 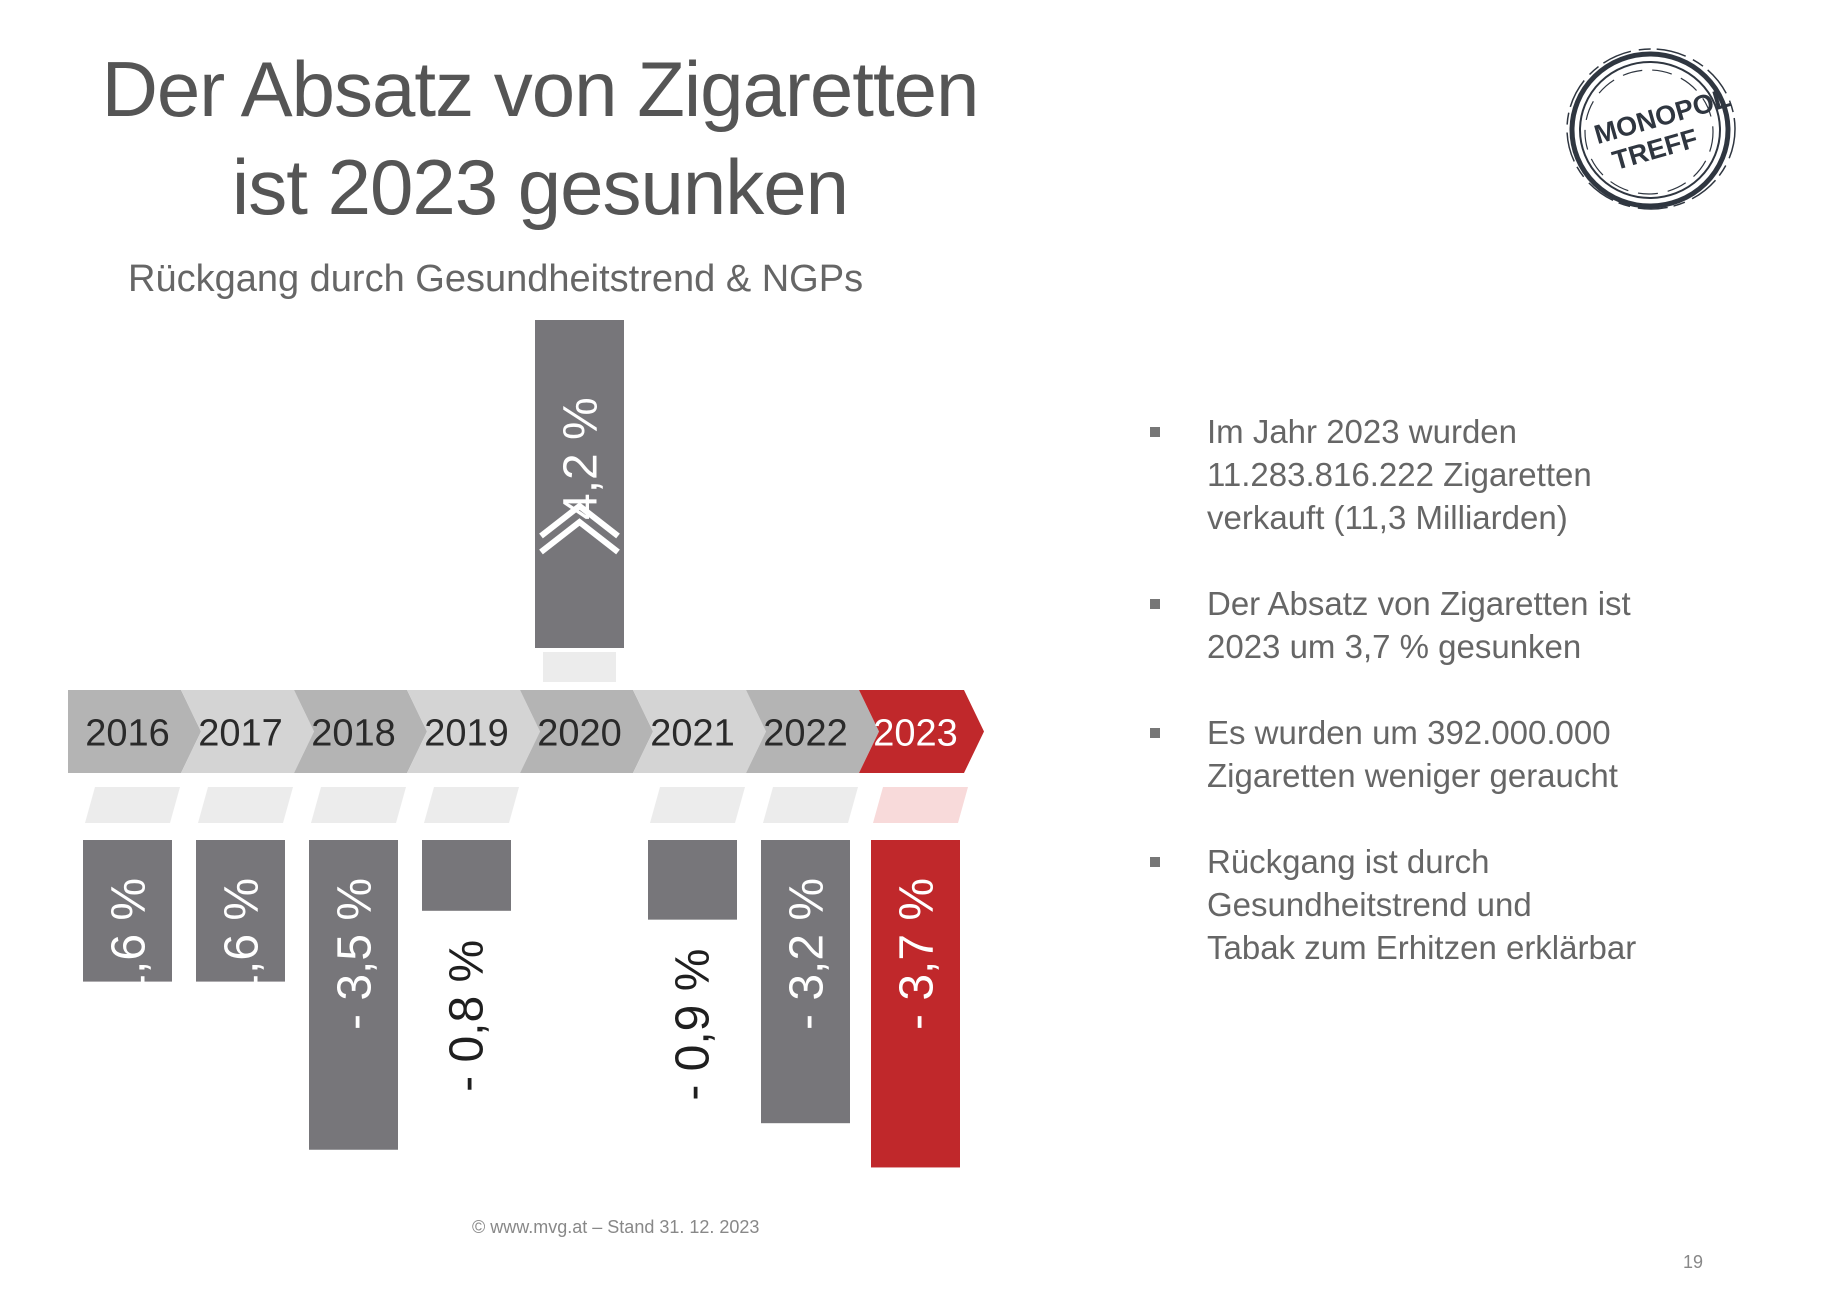 I want to click on bar-2018, so click(x=353, y=995).